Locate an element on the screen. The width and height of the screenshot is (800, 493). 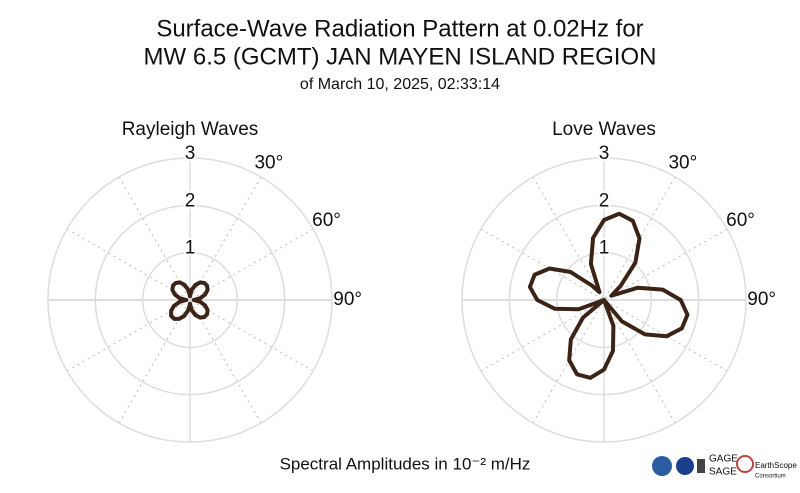
logos: GAGE SAGE EarthScope Consortium is located at coordinates (724, 467).